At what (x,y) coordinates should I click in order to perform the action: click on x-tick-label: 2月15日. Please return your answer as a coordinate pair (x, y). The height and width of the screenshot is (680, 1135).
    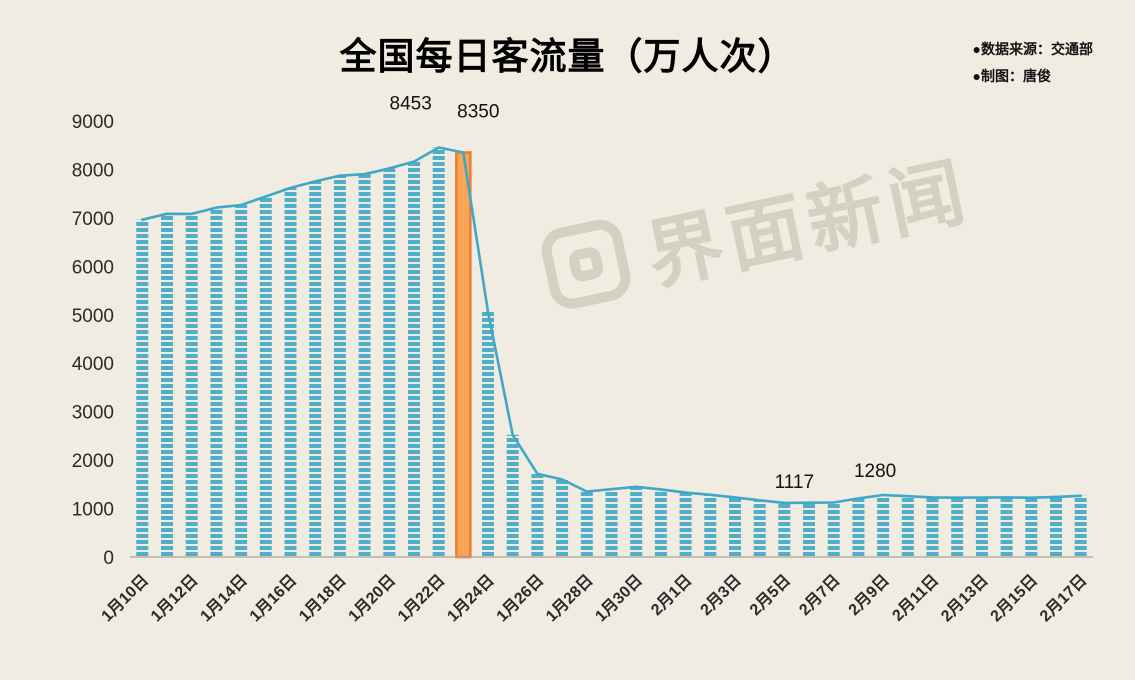
    Looking at the image, I should click on (1014, 598).